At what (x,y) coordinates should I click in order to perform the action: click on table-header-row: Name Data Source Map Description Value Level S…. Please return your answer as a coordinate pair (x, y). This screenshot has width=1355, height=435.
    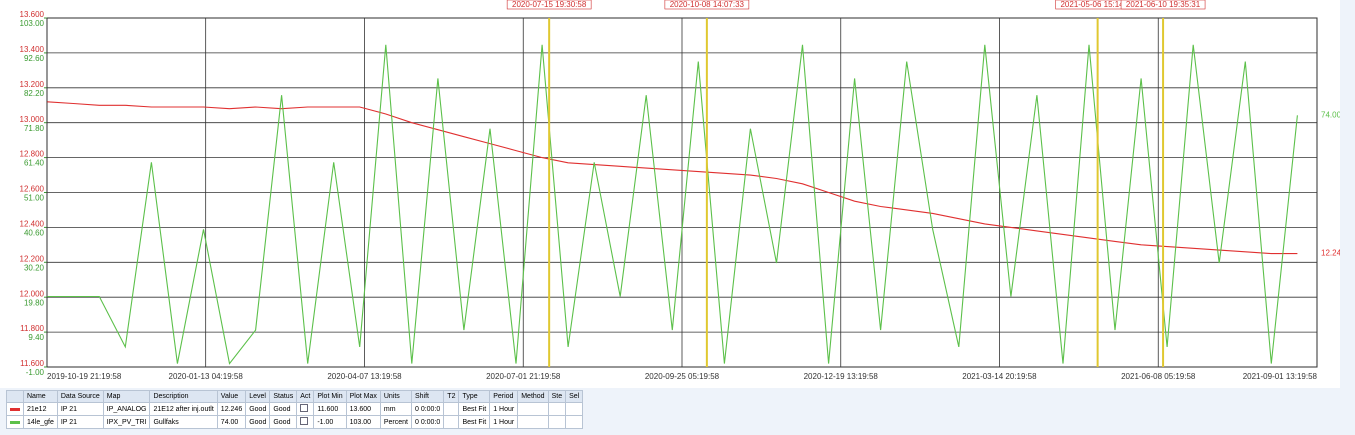
    Looking at the image, I should click on (295, 396).